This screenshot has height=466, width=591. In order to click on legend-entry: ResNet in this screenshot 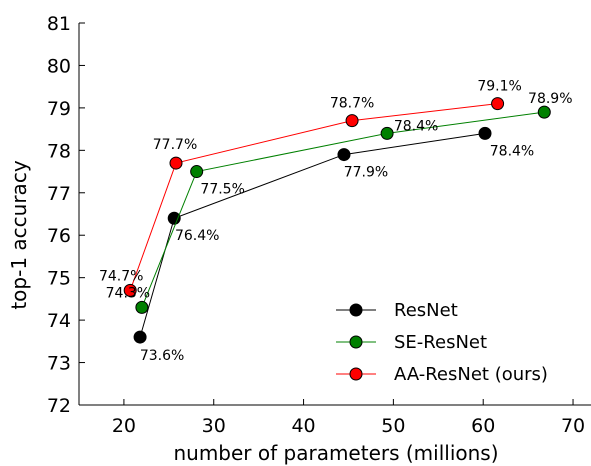, I will do `click(397, 310)`.